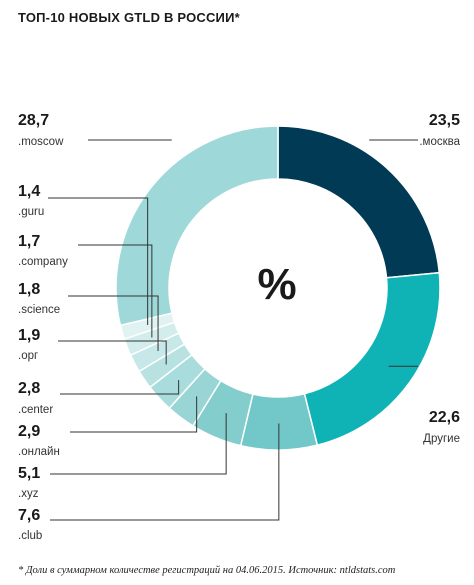 This screenshot has height=585, width=474. Describe the element at coordinates (41, 142) in the screenshot. I see `slice-label-moscow: .moscow` at that location.